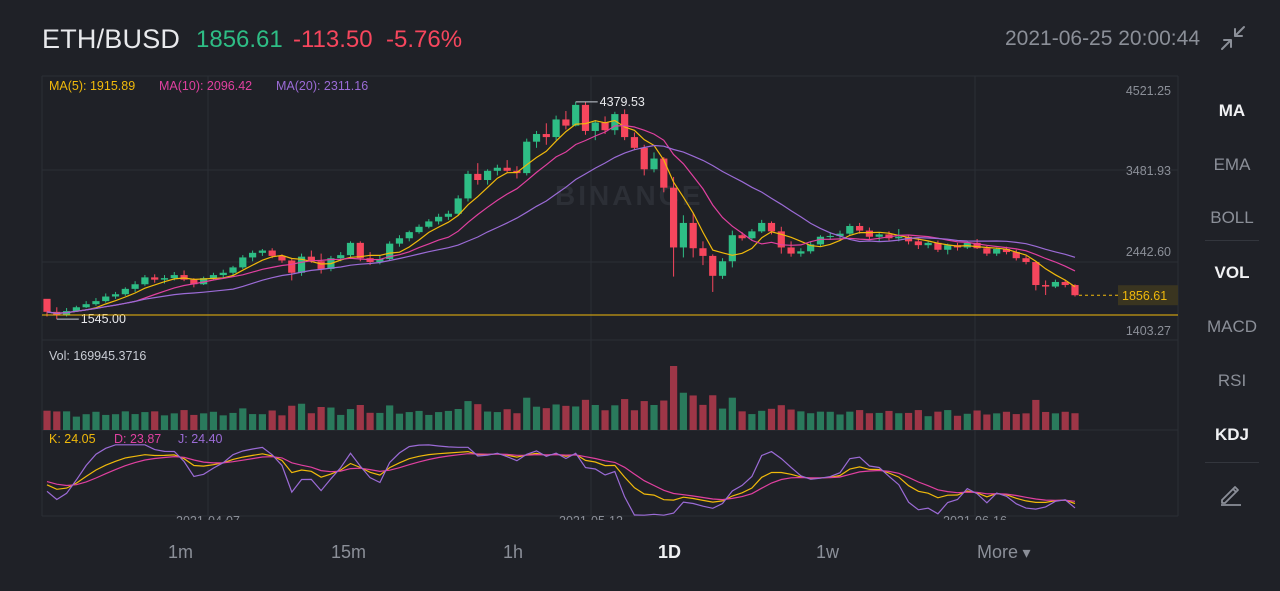 This screenshot has height=591, width=1280. Describe the element at coordinates (1004, 552) in the screenshot. I see `timeframe-more: More ▾` at that location.